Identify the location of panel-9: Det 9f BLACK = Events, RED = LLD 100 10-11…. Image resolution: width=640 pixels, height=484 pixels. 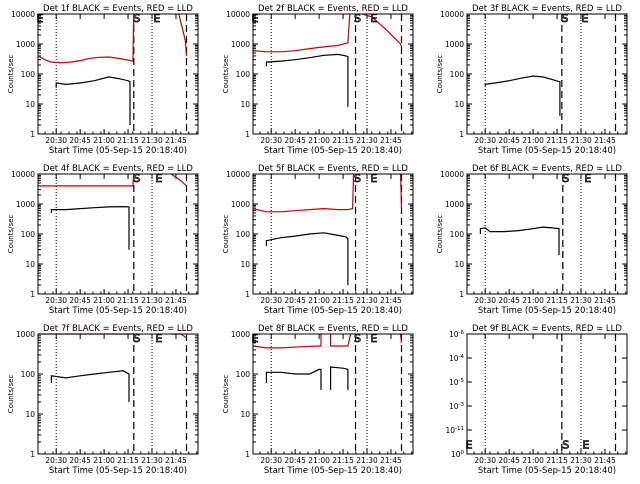
(536, 400).